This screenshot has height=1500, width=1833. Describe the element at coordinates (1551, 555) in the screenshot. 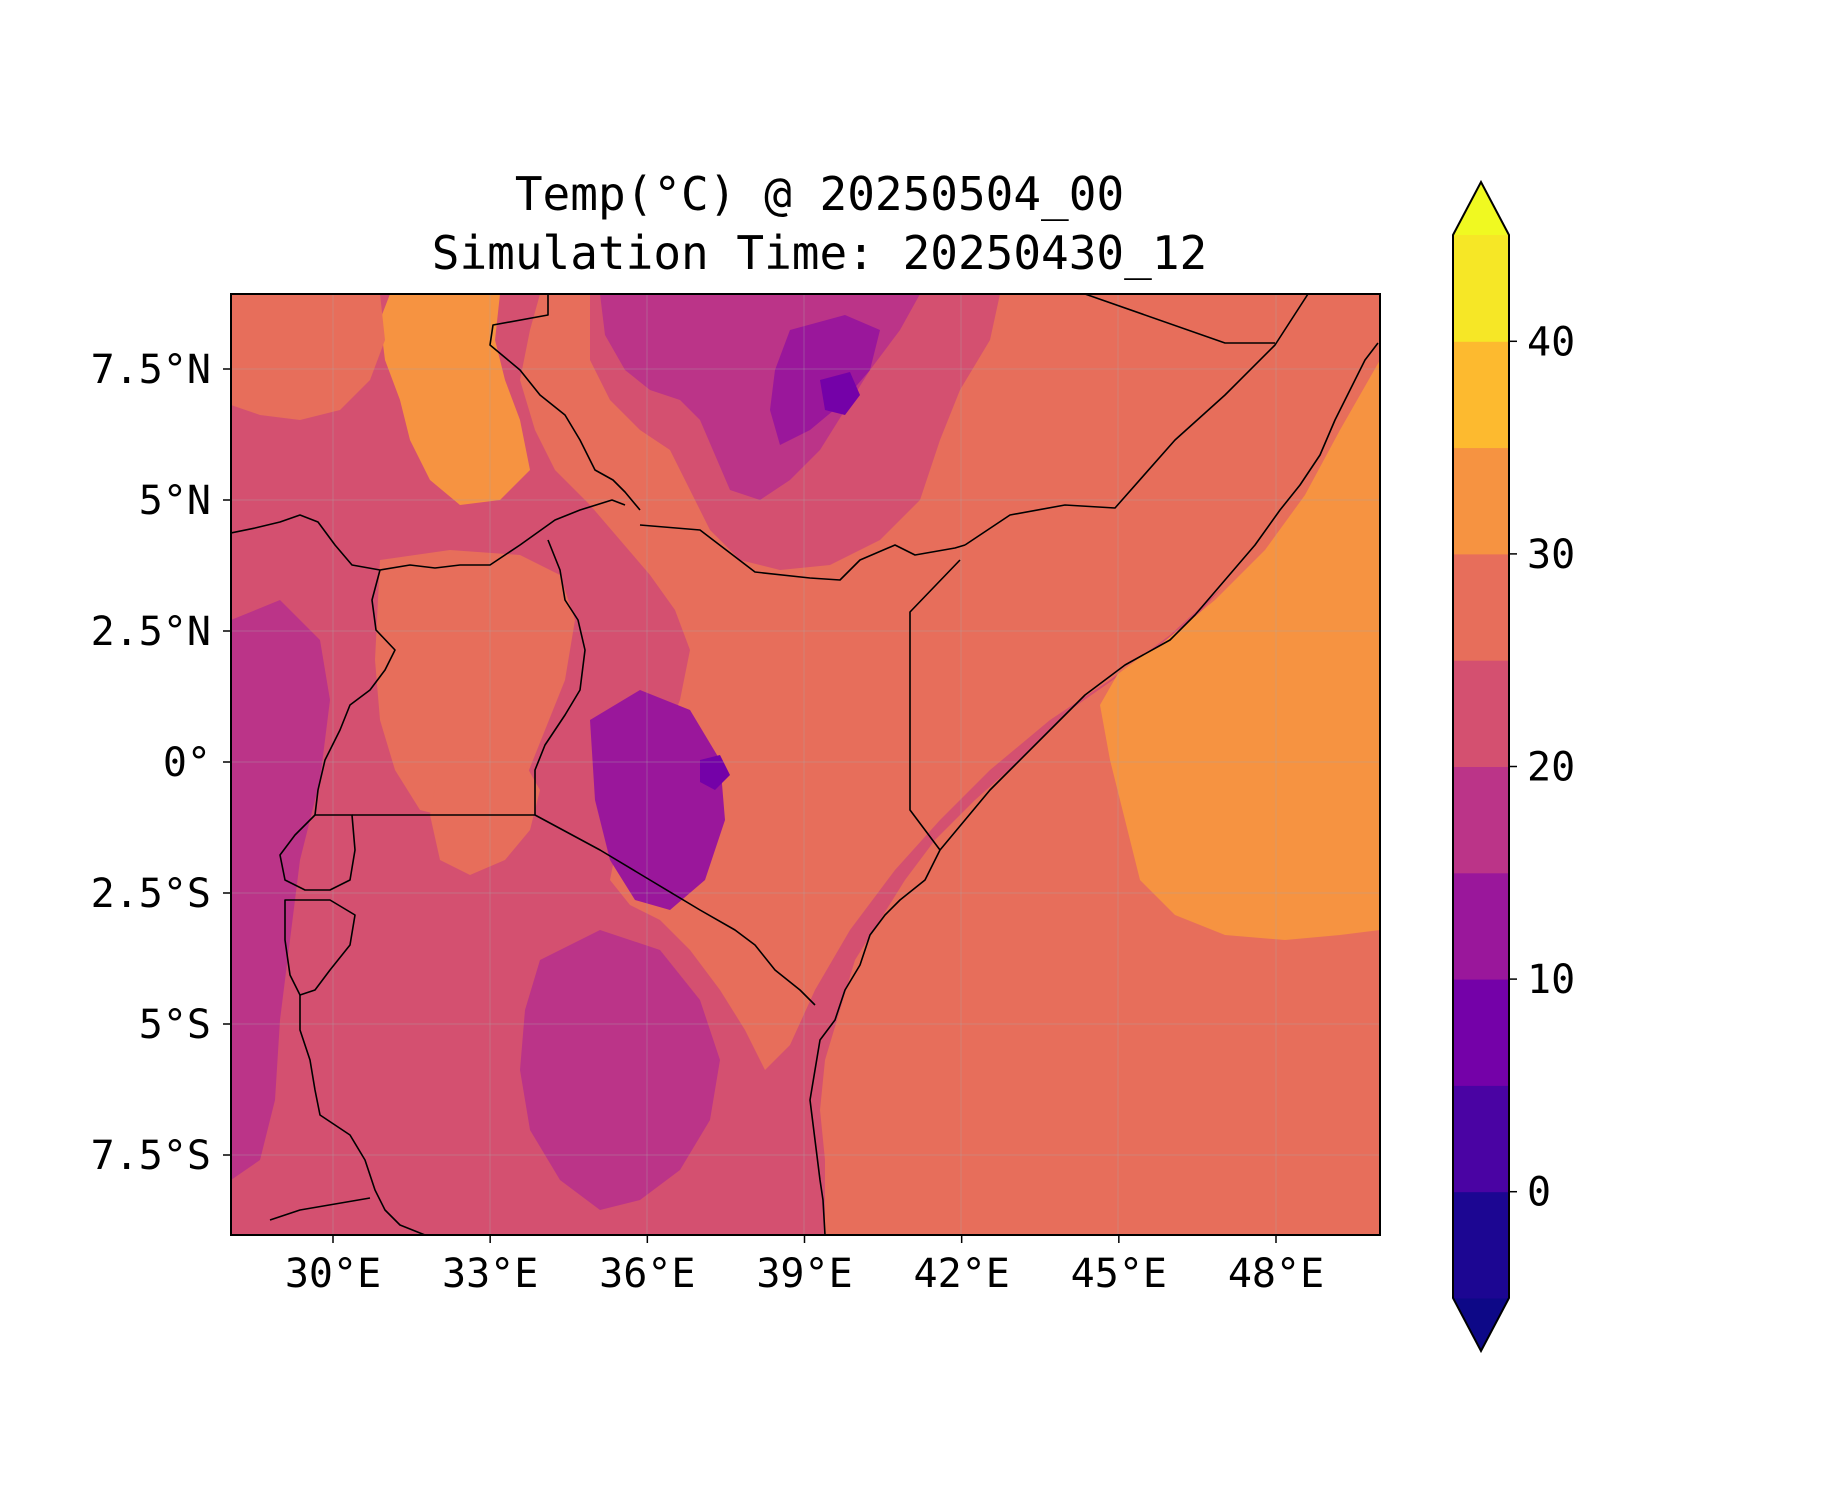

I see `colorbar-tick-label: 30` at that location.